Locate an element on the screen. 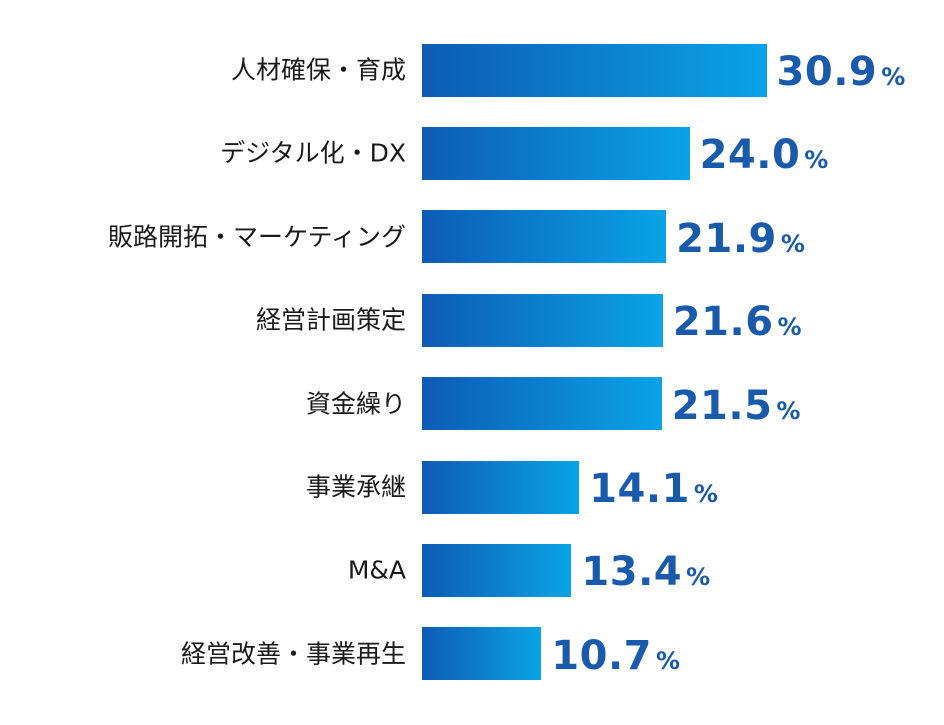 This screenshot has height=725, width=944. value-label: 21.9% is located at coordinates (740, 239).